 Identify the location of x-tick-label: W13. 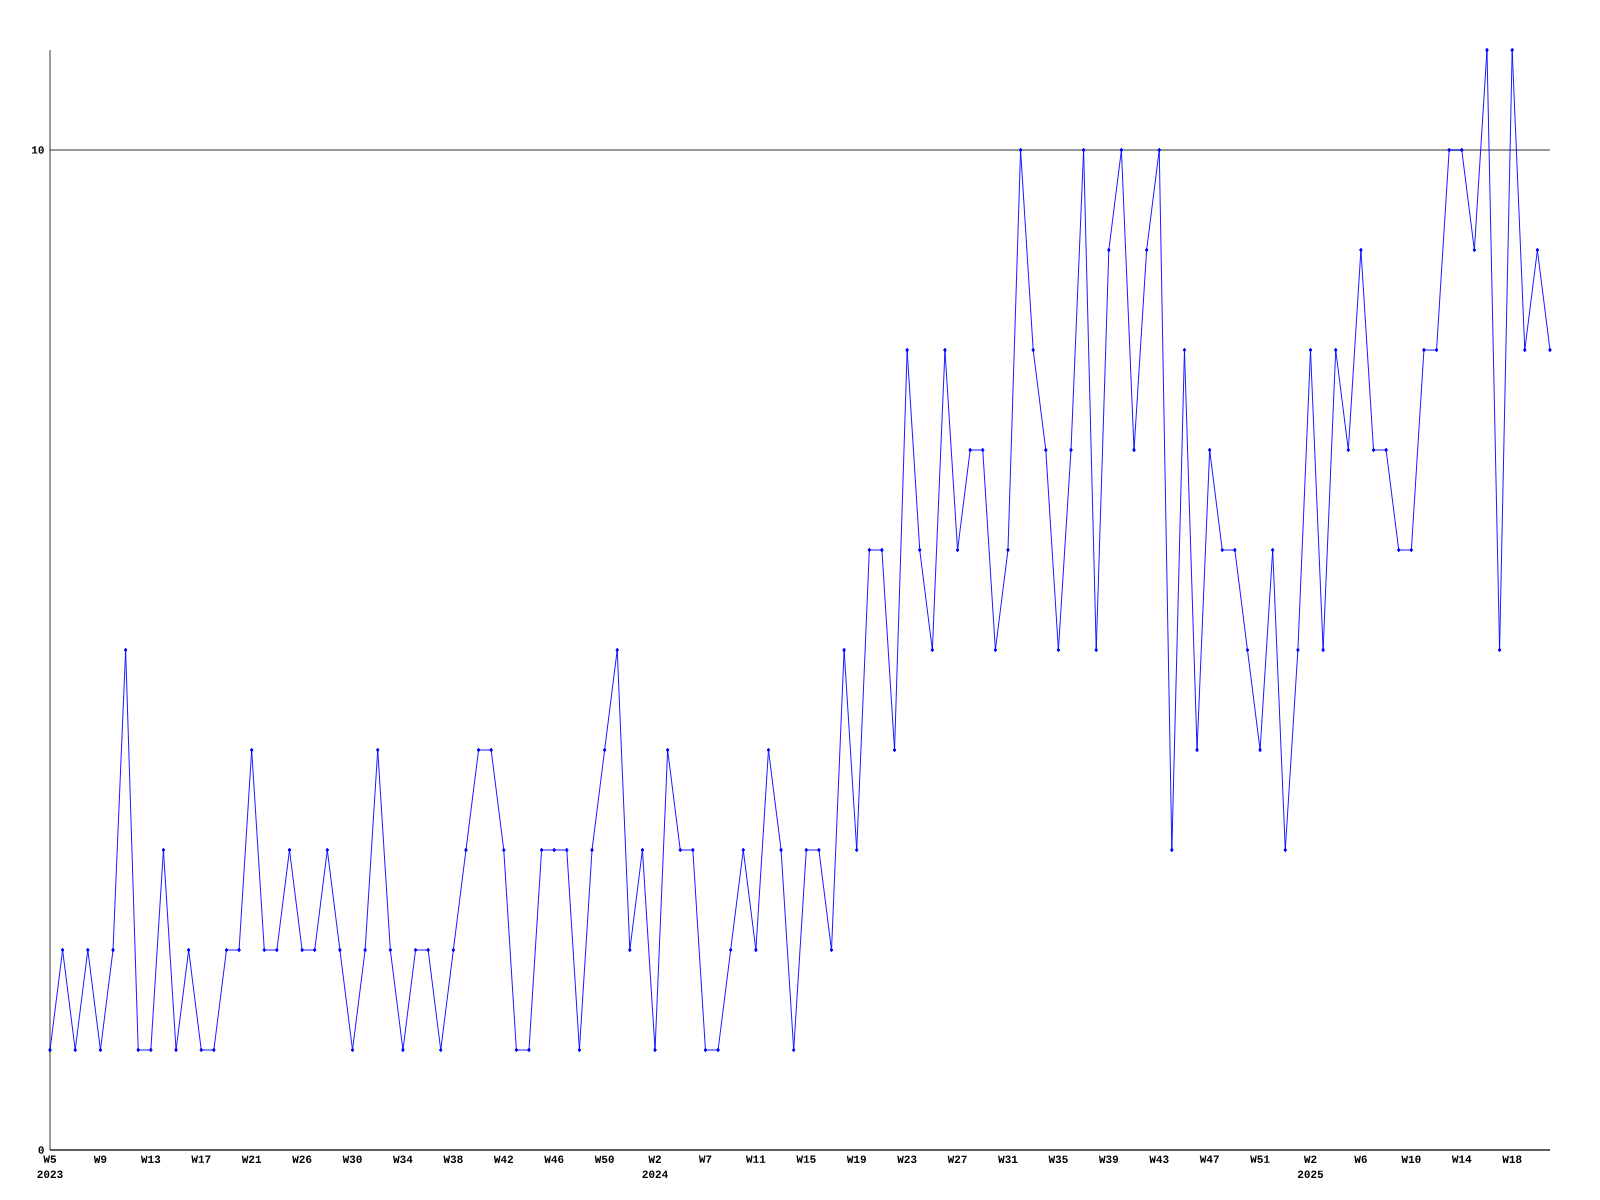
(150, 1159).